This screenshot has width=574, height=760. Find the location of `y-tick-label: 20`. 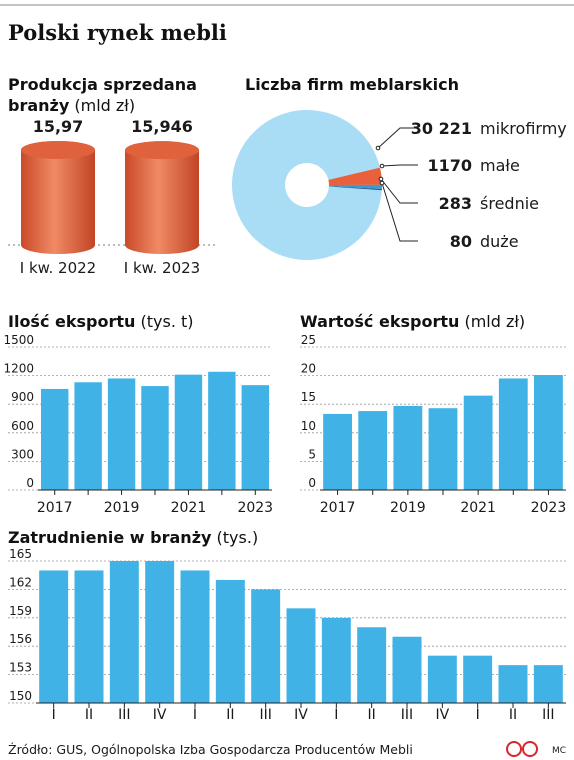

y-tick-label: 20 is located at coordinates (308, 369).